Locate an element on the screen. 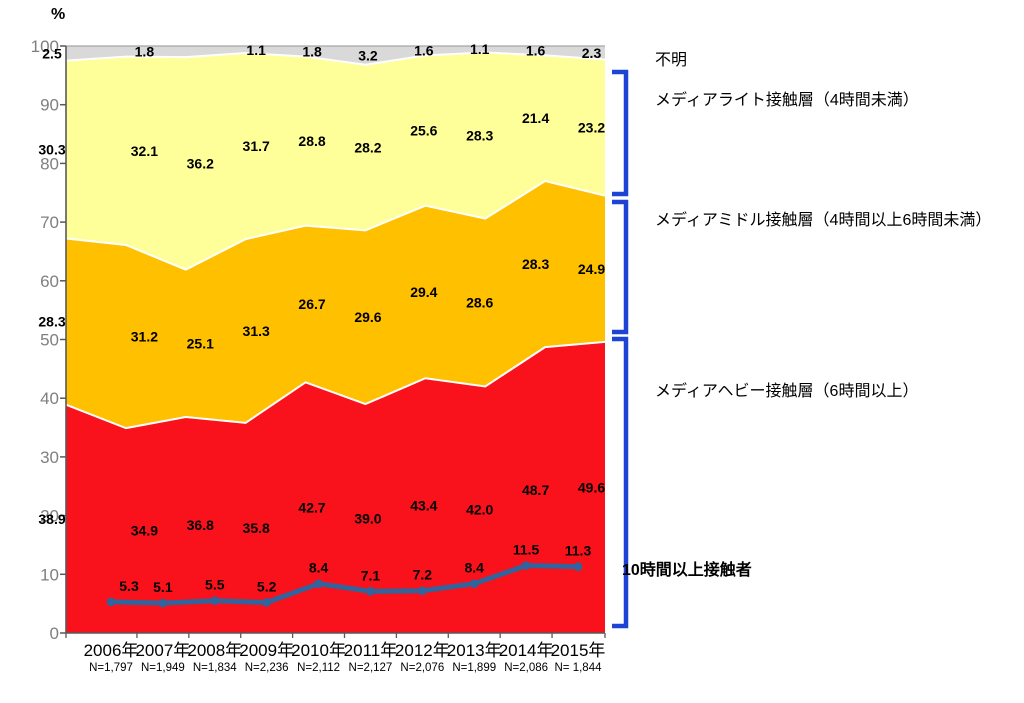 The width and height of the screenshot is (1024, 703). x-category-label: 2015年 is located at coordinates (578, 650).